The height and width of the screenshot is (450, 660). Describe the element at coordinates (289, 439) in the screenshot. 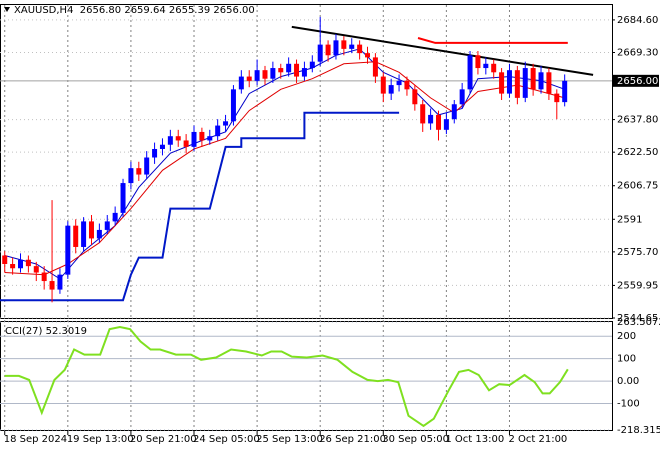

I see `x-tick-label: 25 Sep 13:00` at that location.